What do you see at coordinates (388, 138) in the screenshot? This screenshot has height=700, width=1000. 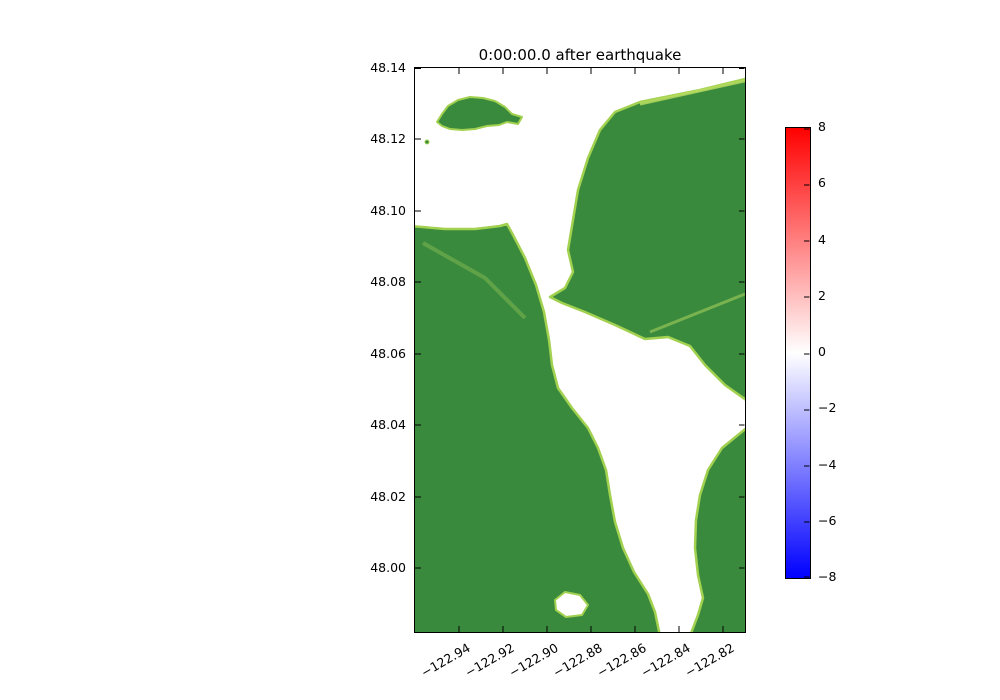 I see `y-tick-label: 48.12` at bounding box center [388, 138].